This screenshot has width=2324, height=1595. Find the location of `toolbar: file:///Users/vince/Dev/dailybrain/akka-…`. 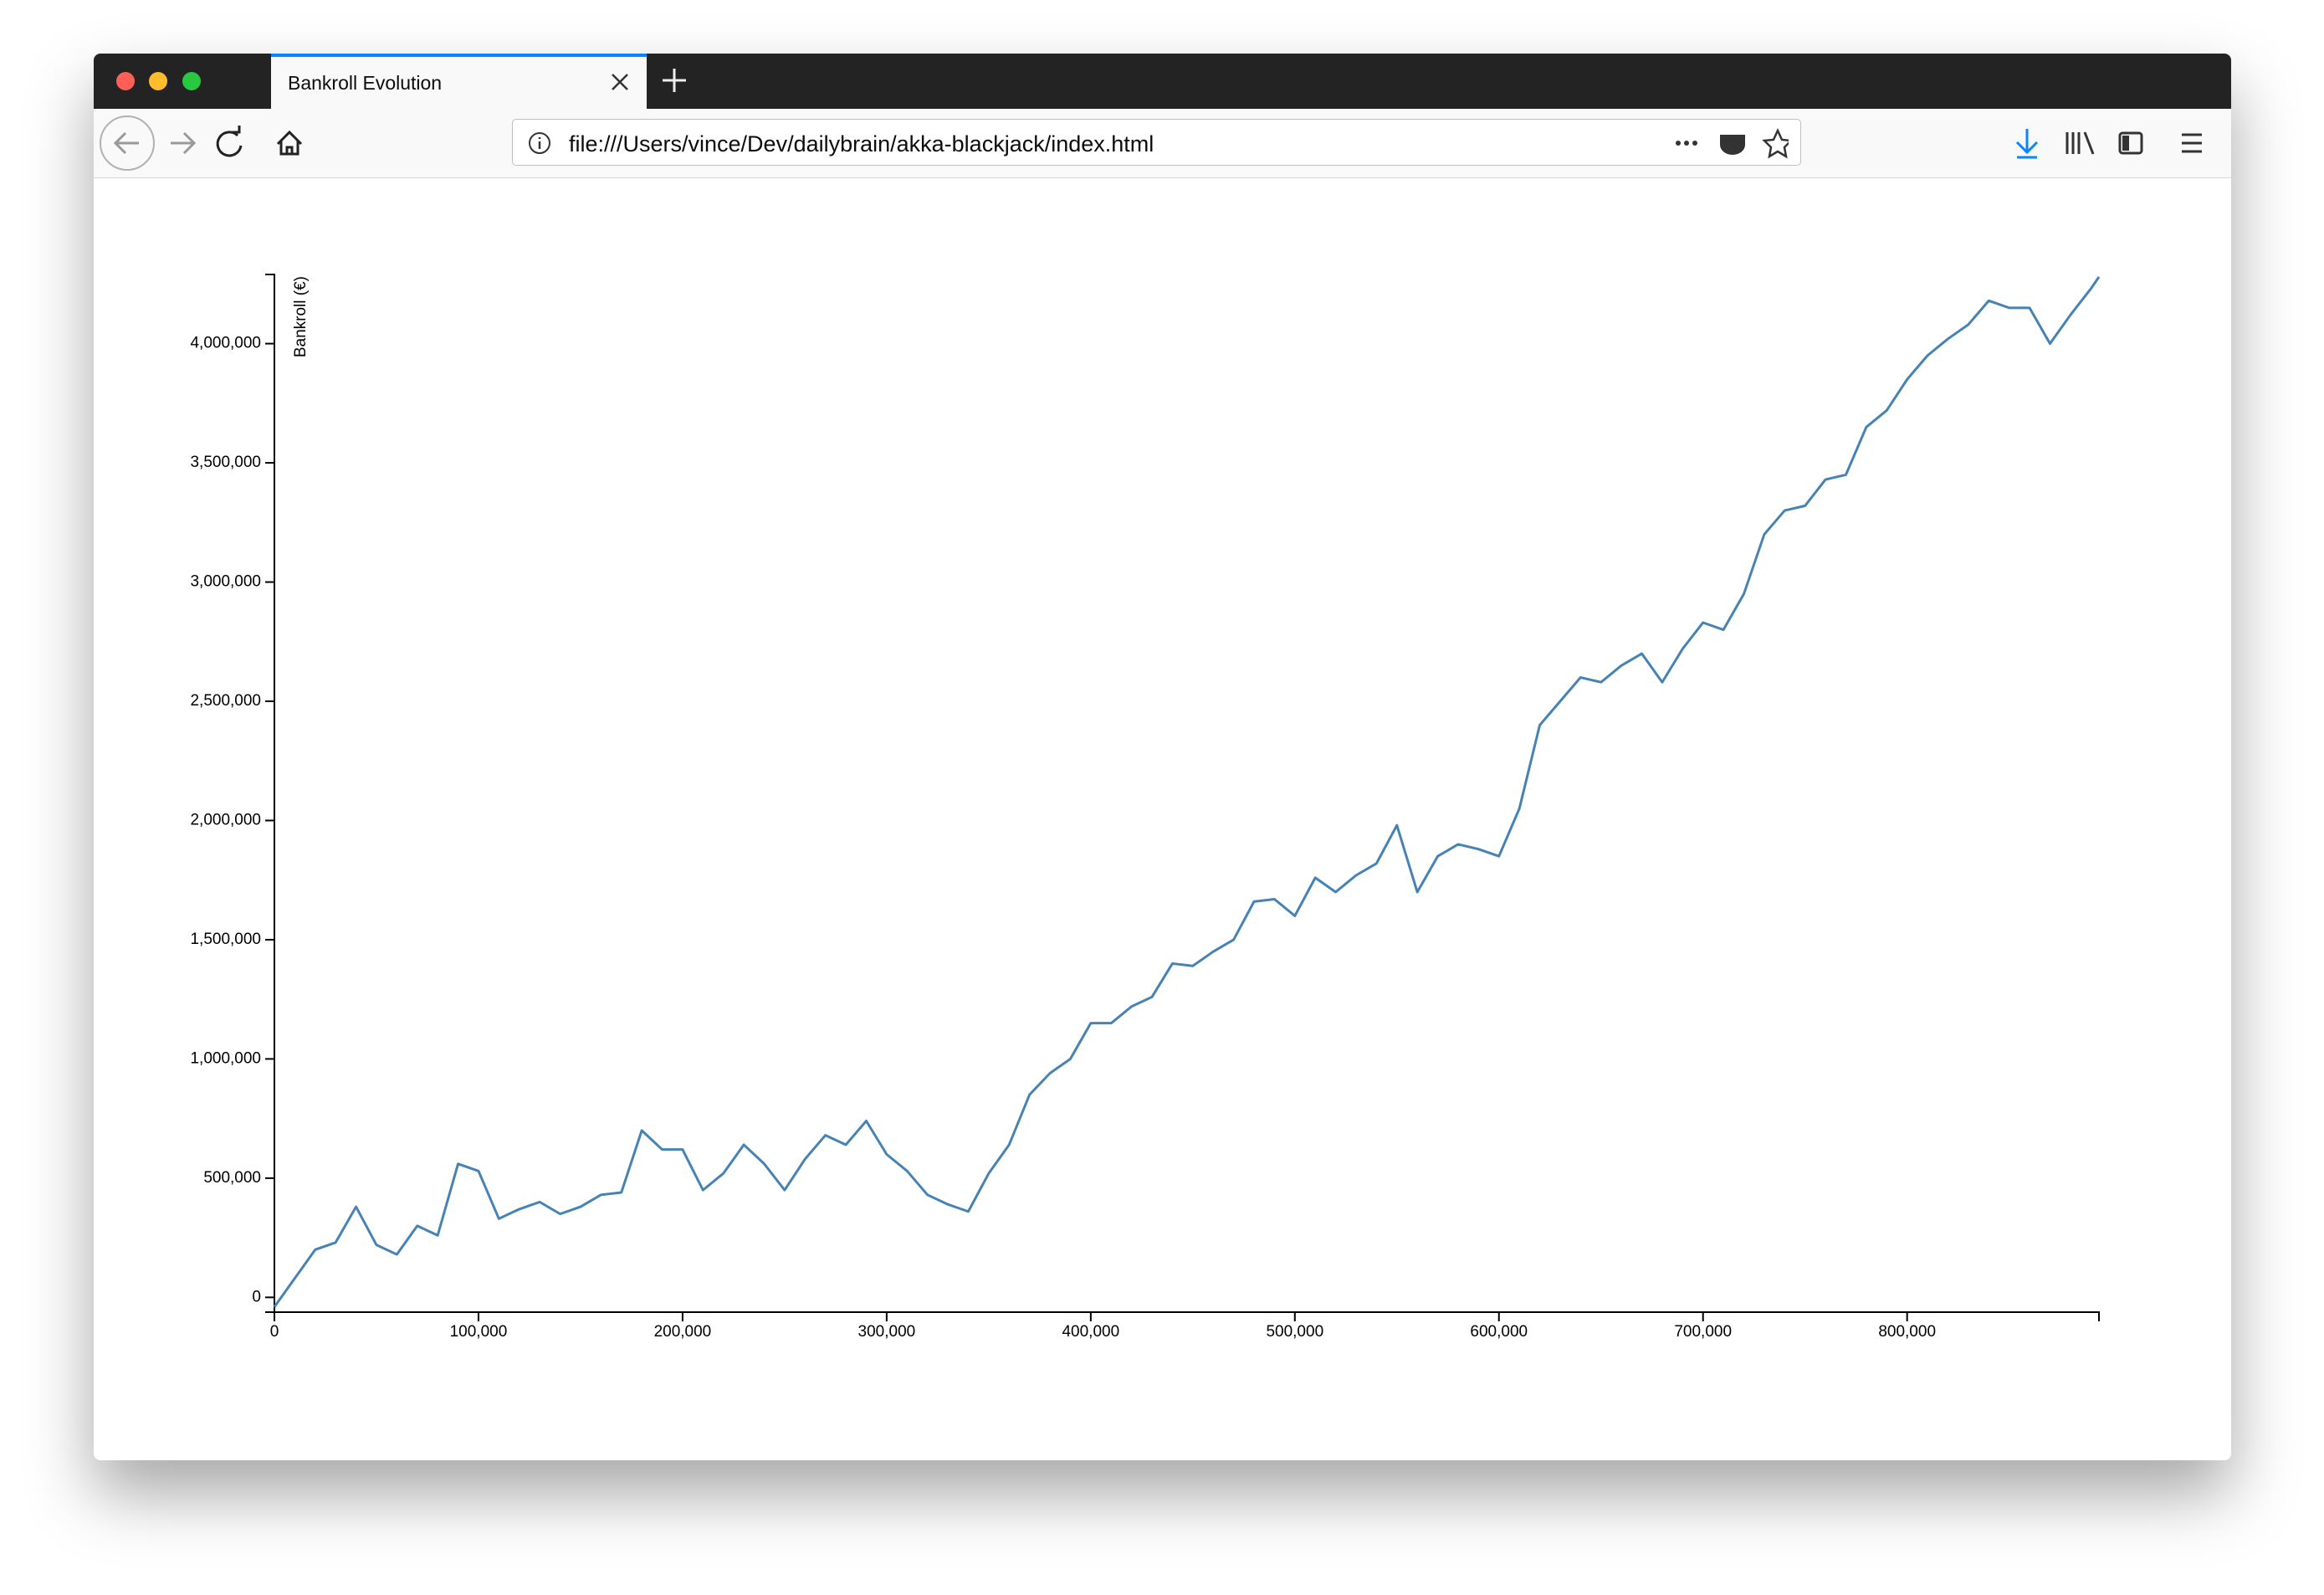

toolbar: file:///Users/vince/Dev/dailybrain/akka-… is located at coordinates (1162, 143).